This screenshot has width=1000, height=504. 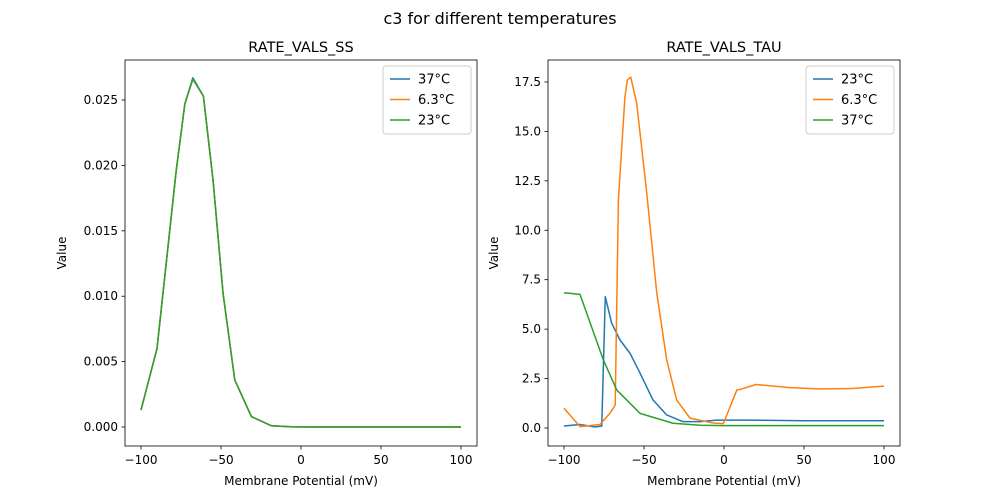 I want to click on legend: 37°C 6.3°C 23°C, so click(x=427, y=100).